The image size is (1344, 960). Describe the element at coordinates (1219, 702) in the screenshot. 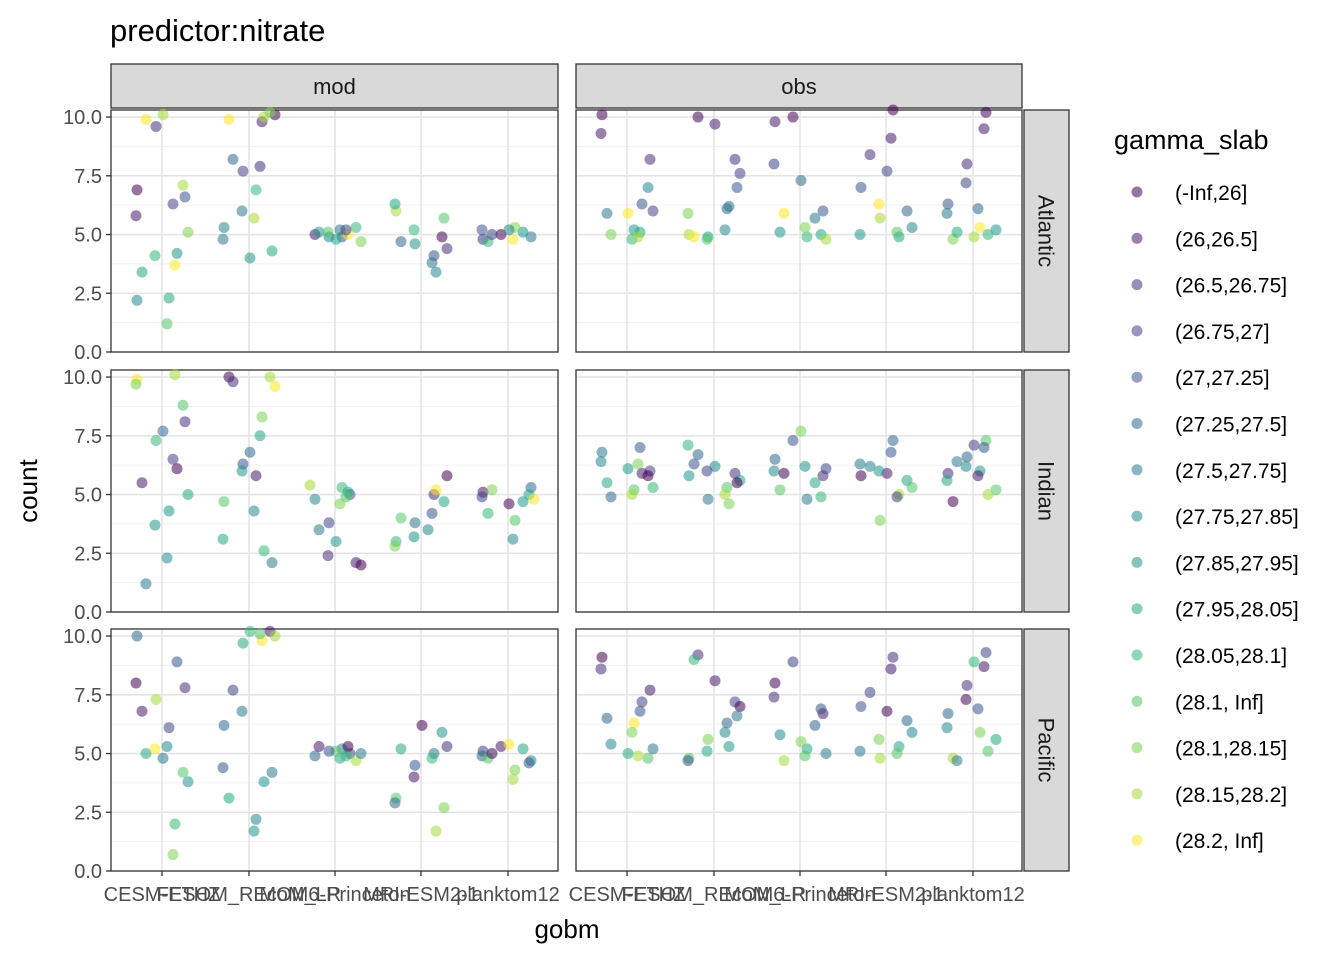

I see `legend-label: (28.1, Inf]` at that location.